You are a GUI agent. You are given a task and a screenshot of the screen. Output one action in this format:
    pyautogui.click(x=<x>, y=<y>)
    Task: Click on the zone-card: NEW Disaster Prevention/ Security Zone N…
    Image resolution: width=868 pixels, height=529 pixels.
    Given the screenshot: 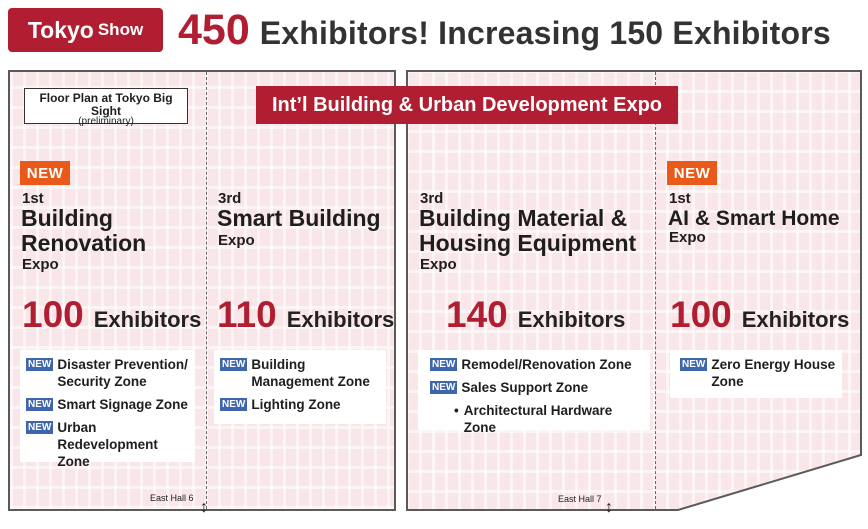 What is the action you would take?
    pyautogui.click(x=107, y=409)
    